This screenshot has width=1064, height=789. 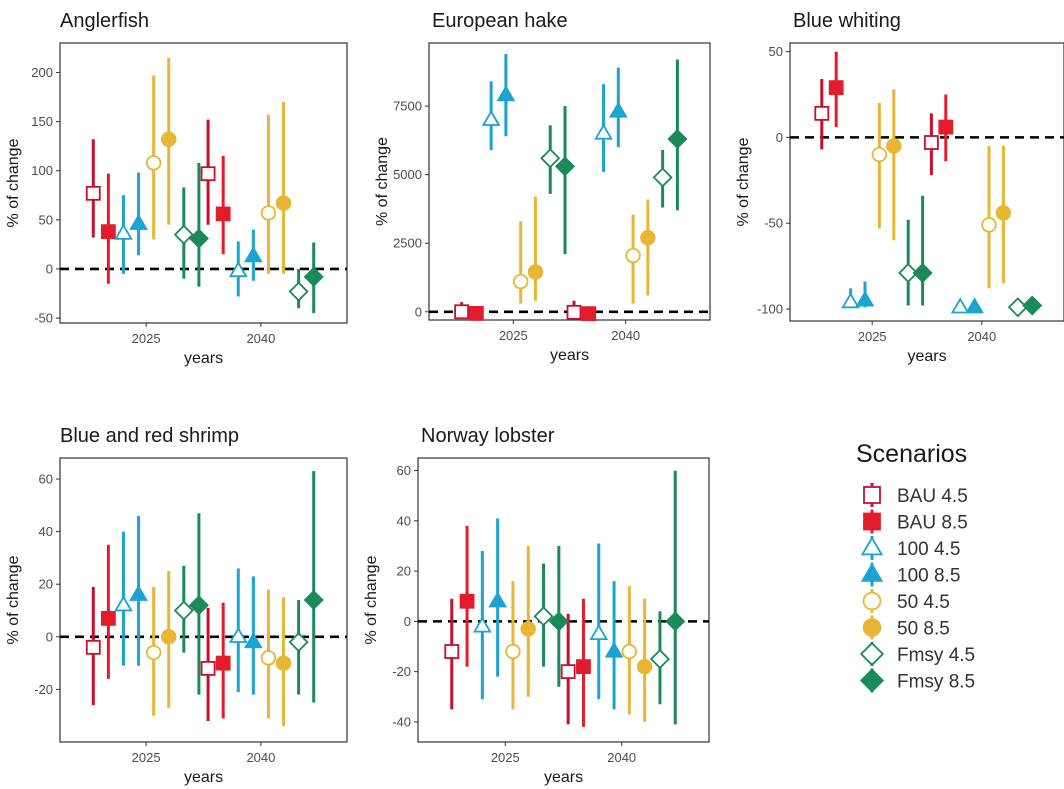 I want to click on panel-title: Blue whiting, so click(x=847, y=21).